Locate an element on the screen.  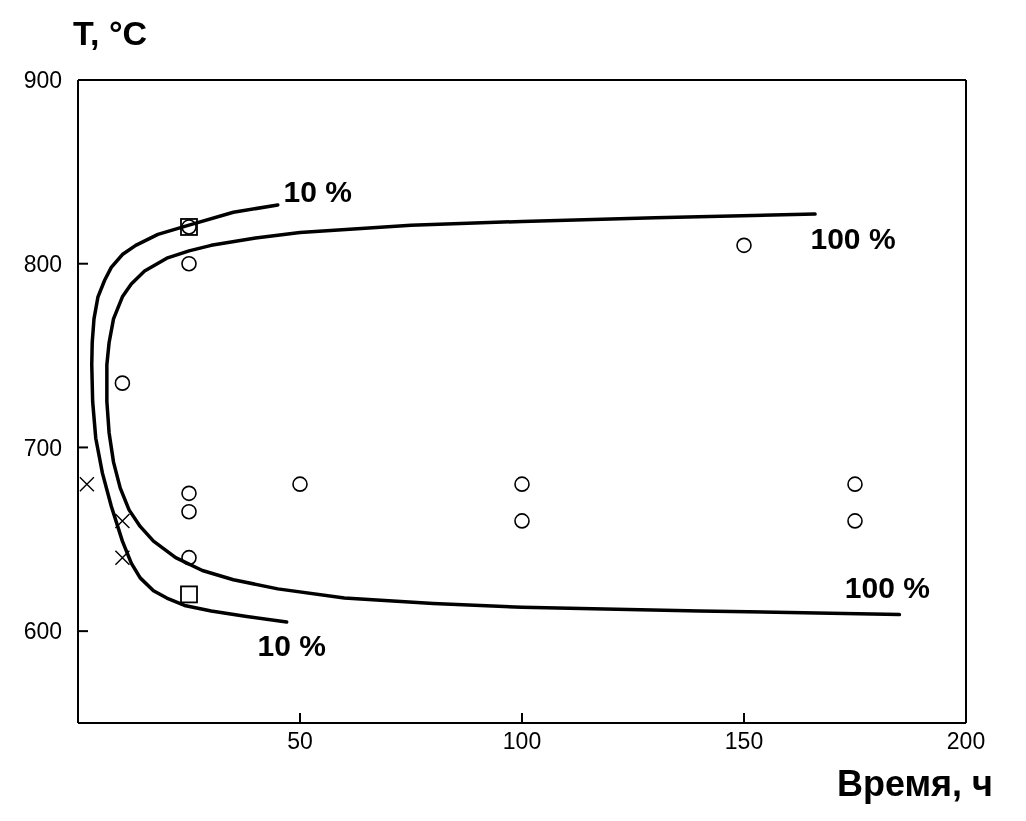
y-tick-label: 900 is located at coordinates (42, 80).